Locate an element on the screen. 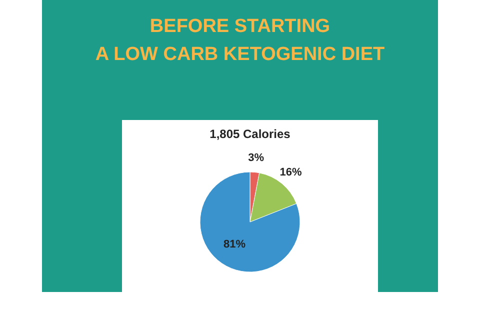 The height and width of the screenshot is (320, 479). data-label: 3% is located at coordinates (256, 158).